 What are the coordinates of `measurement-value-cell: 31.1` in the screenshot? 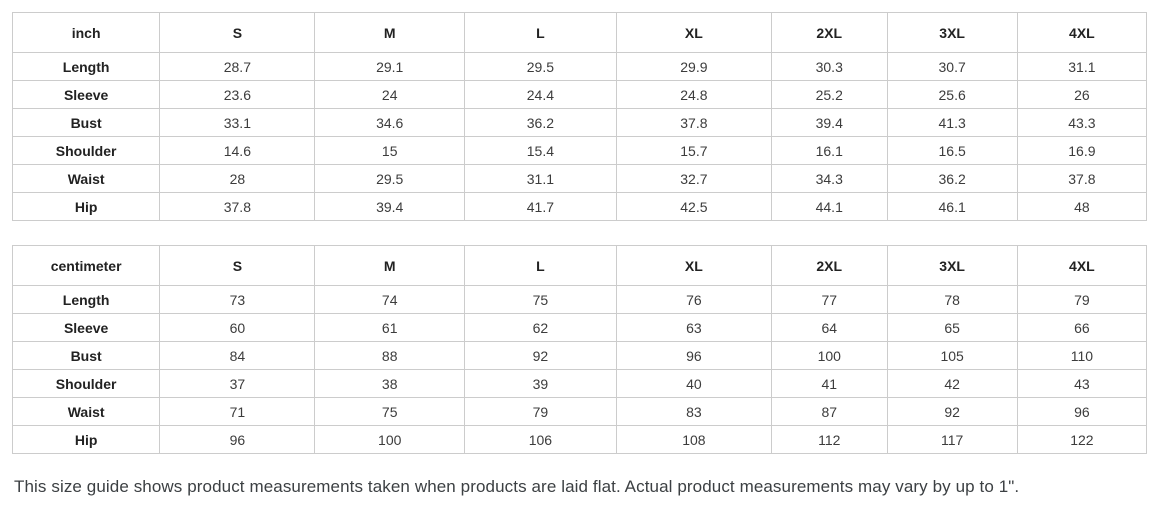 It's located at (540, 178).